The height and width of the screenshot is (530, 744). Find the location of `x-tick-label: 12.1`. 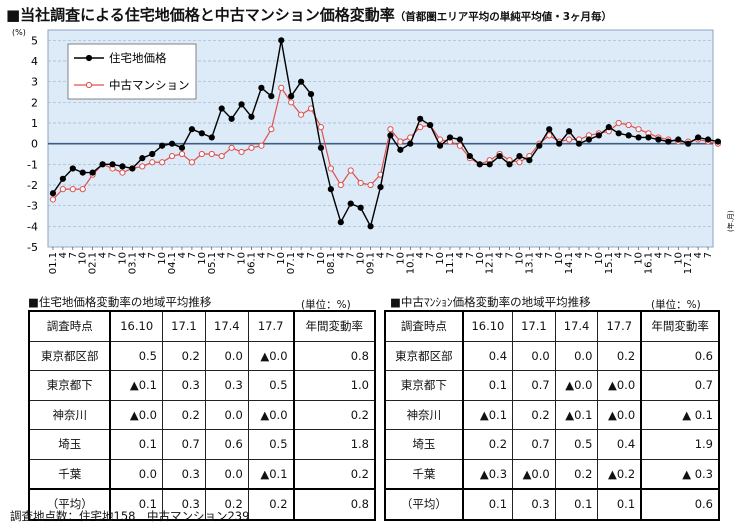

x-tick-label: 12.1 is located at coordinates (490, 263).